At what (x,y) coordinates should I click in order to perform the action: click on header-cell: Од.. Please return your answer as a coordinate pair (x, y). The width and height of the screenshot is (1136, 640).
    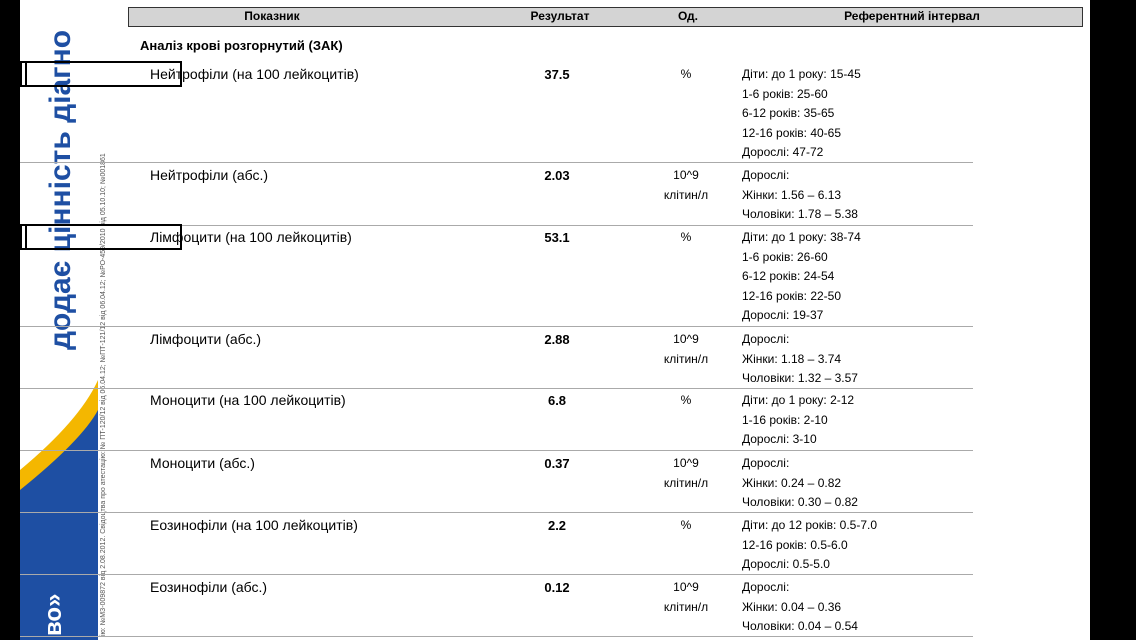
    Looking at the image, I should click on (688, 16).